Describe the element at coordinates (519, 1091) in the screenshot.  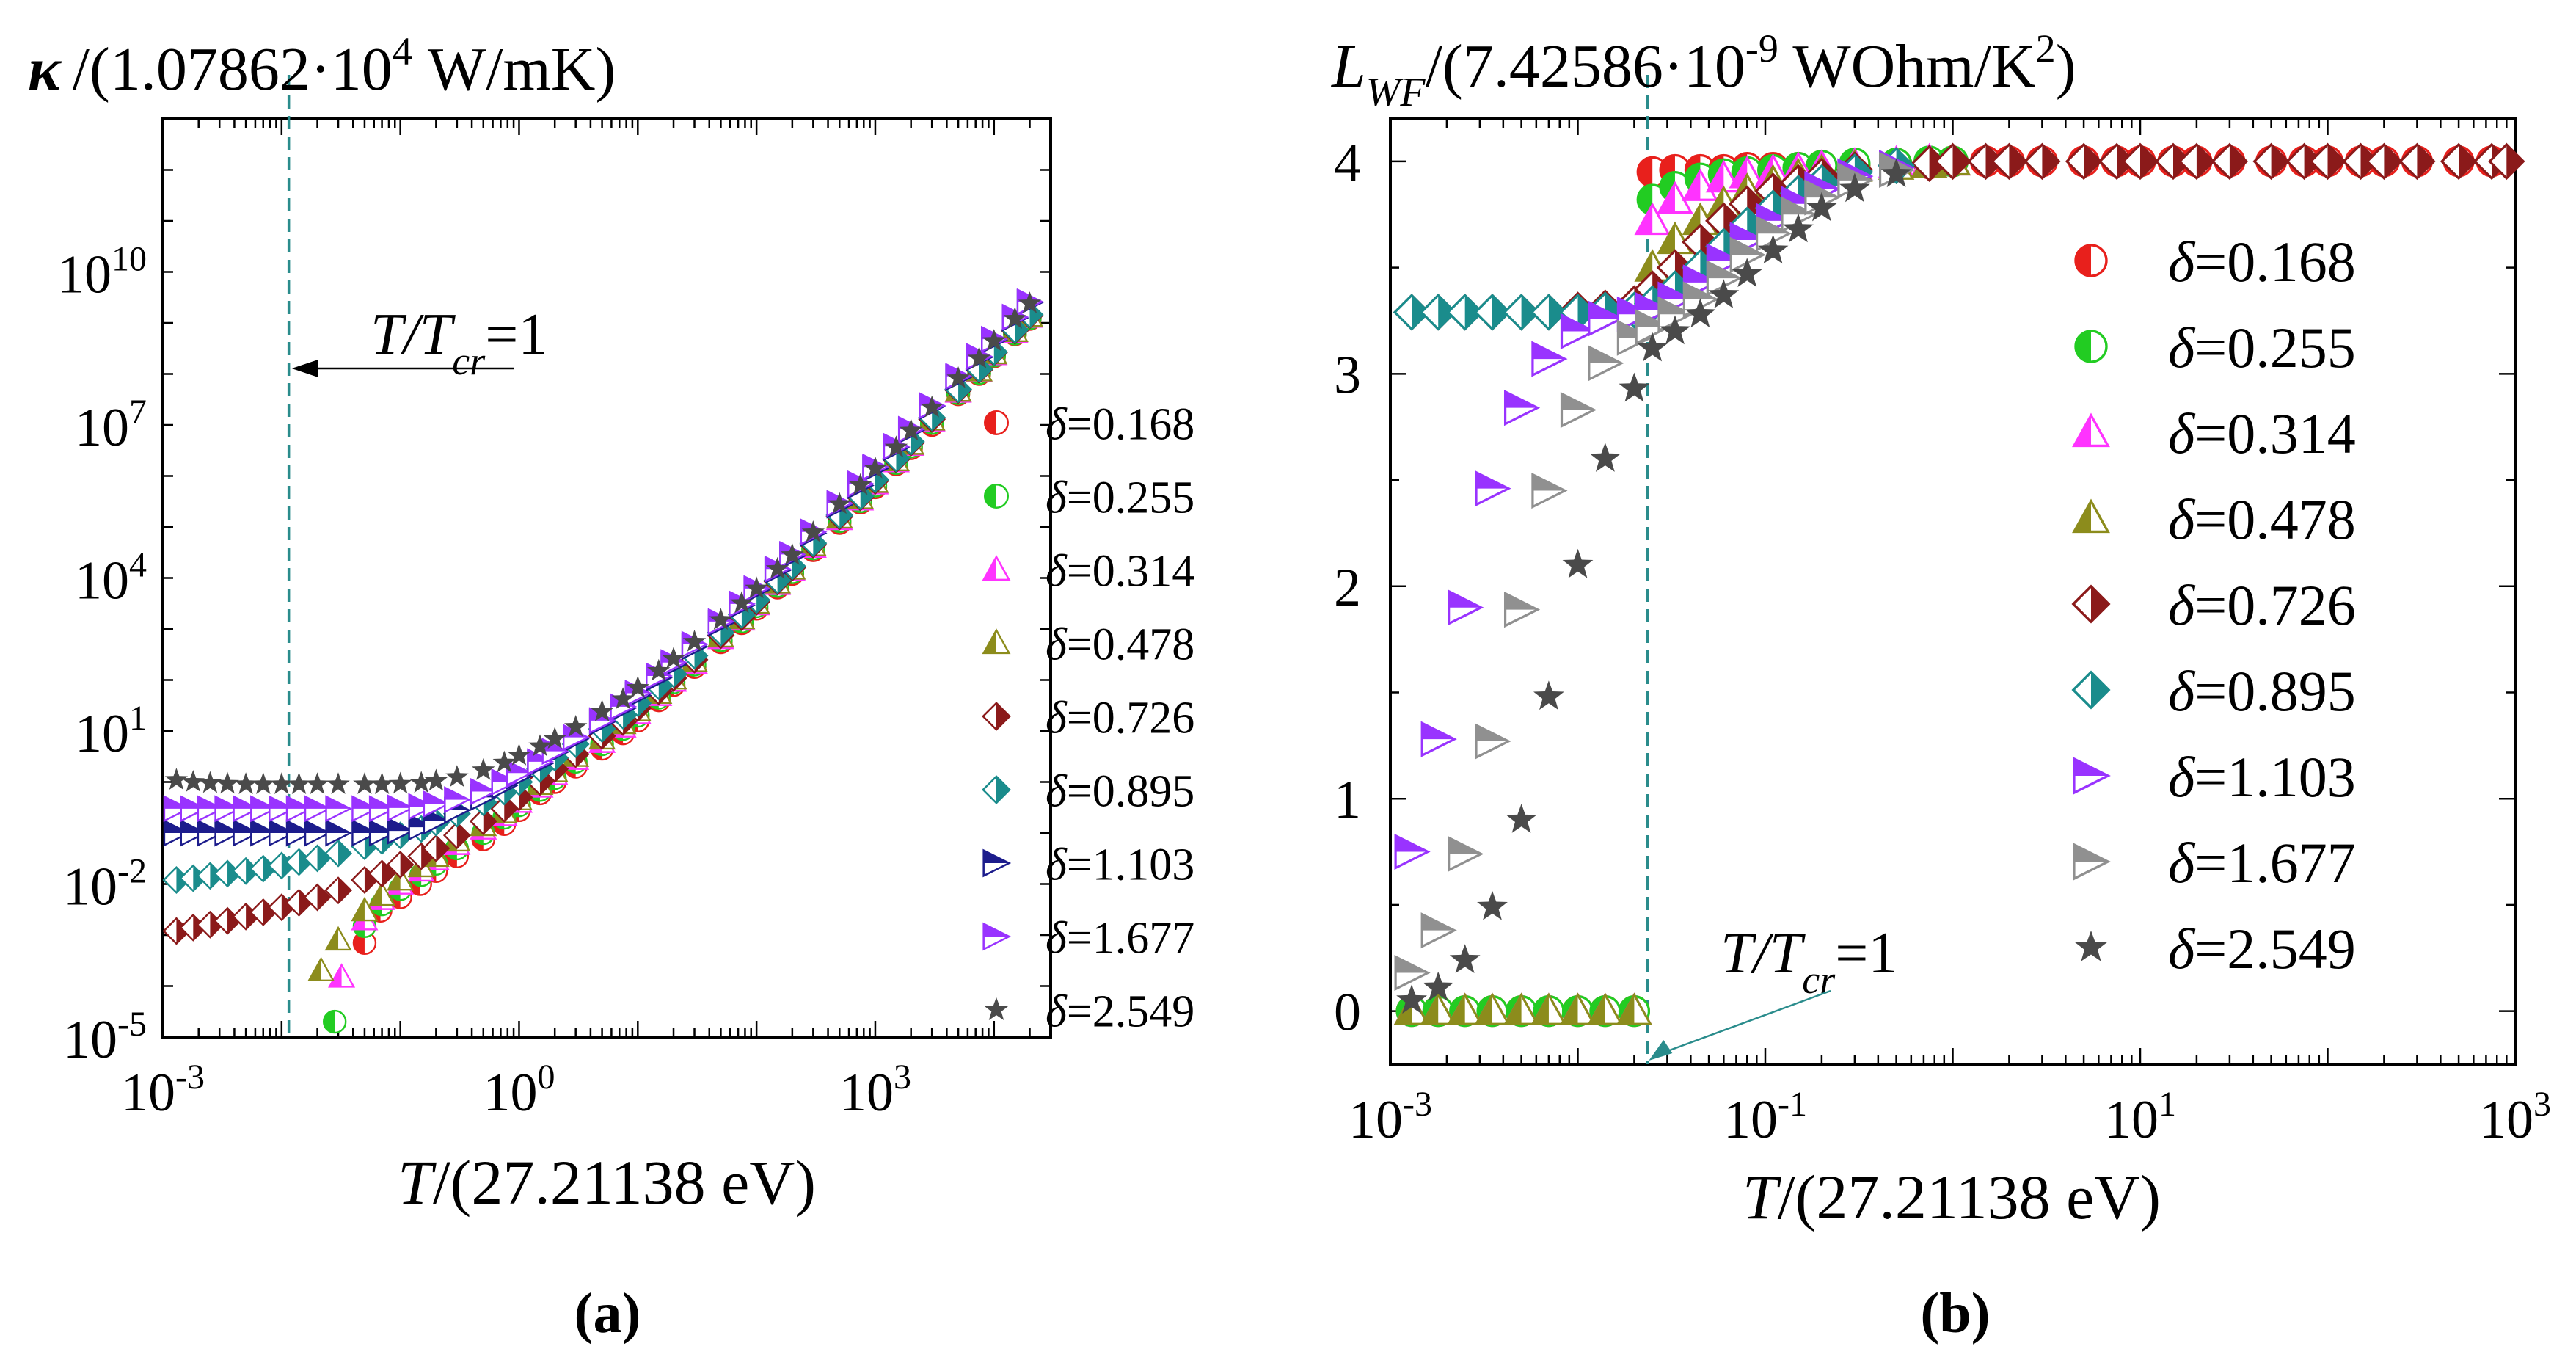
I see `x-tick-label: 10⁰` at that location.